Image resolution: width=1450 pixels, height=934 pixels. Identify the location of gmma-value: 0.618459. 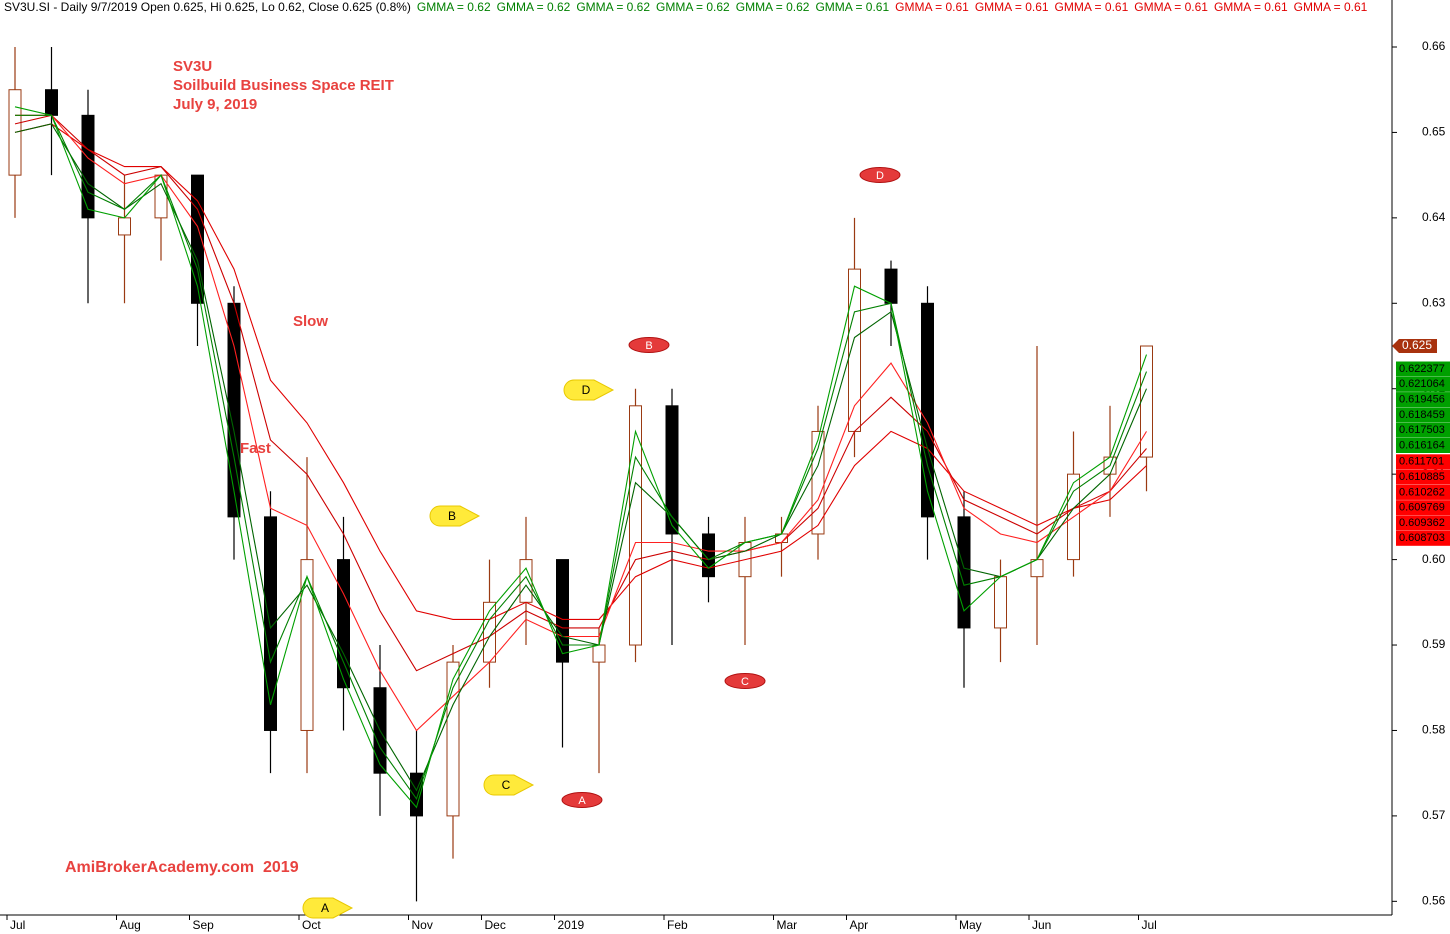
(1422, 415).